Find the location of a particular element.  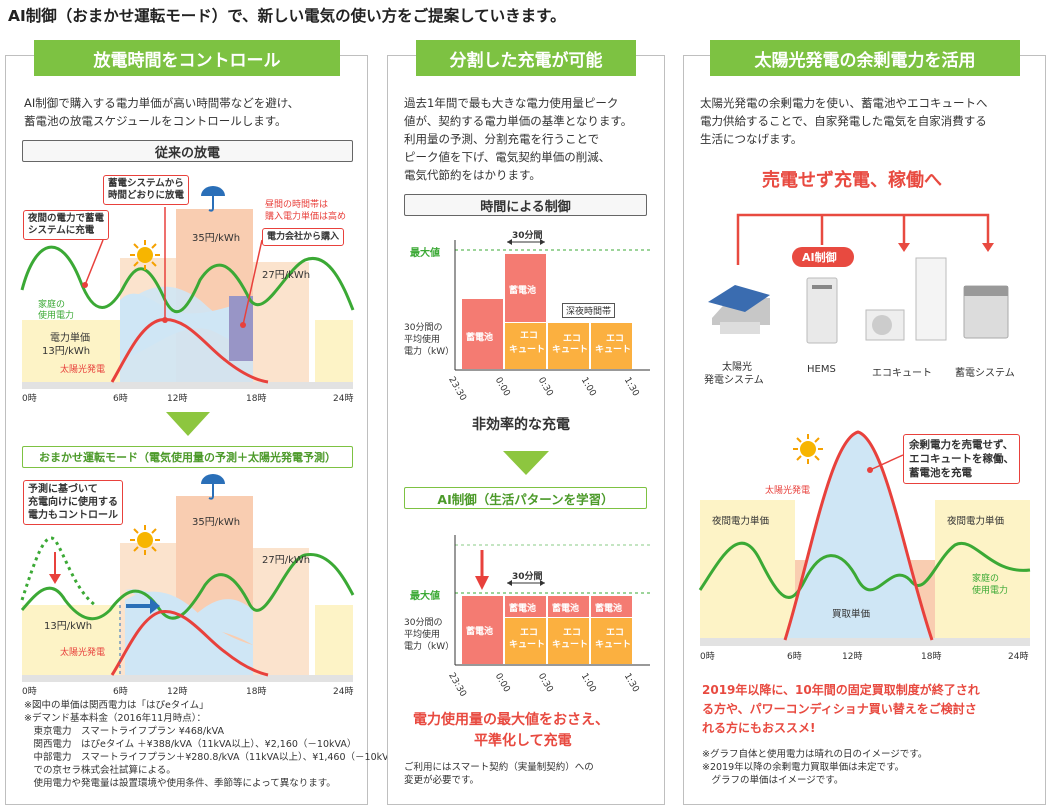

ylabel2-3: 電力（kW） is located at coordinates (429, 647).